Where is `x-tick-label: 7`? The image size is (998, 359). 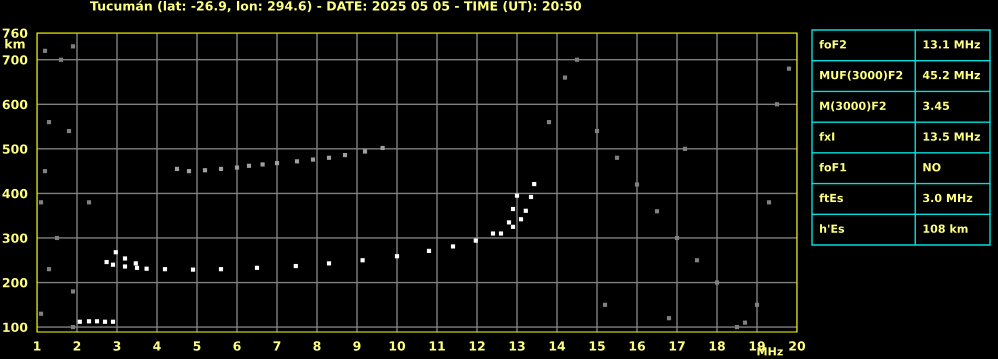 x-tick-label: 7 is located at coordinates (276, 346).